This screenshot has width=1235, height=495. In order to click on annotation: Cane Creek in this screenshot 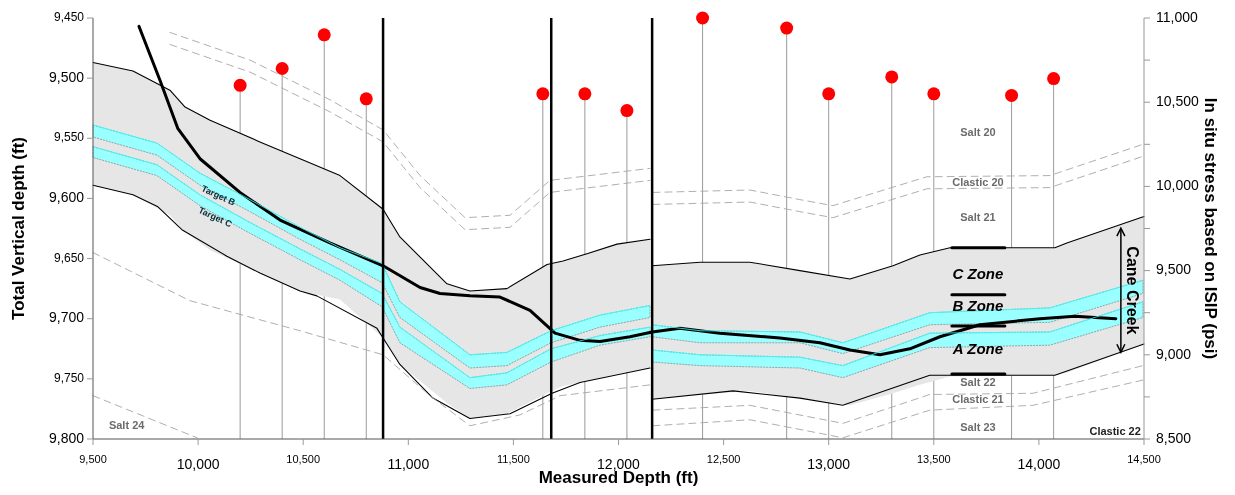, I will do `click(1133, 290)`.